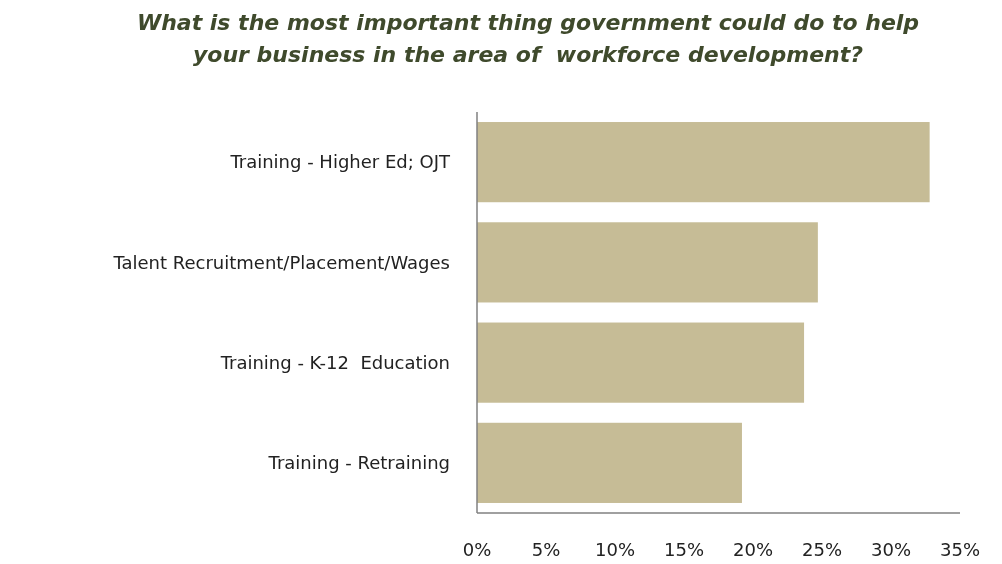  I want to click on y-tick-label: Training - Higher Ed; OJT, so click(340, 162).